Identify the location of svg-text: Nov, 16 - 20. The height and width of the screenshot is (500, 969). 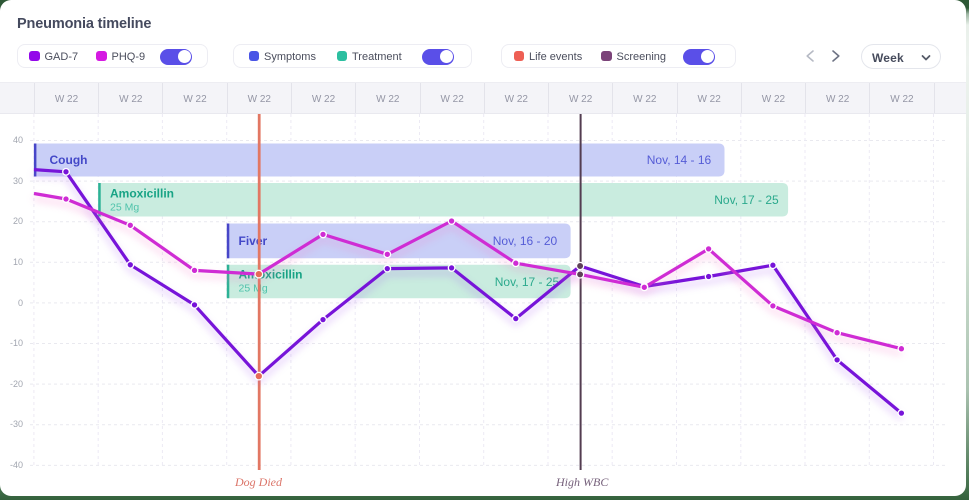
(525, 241).